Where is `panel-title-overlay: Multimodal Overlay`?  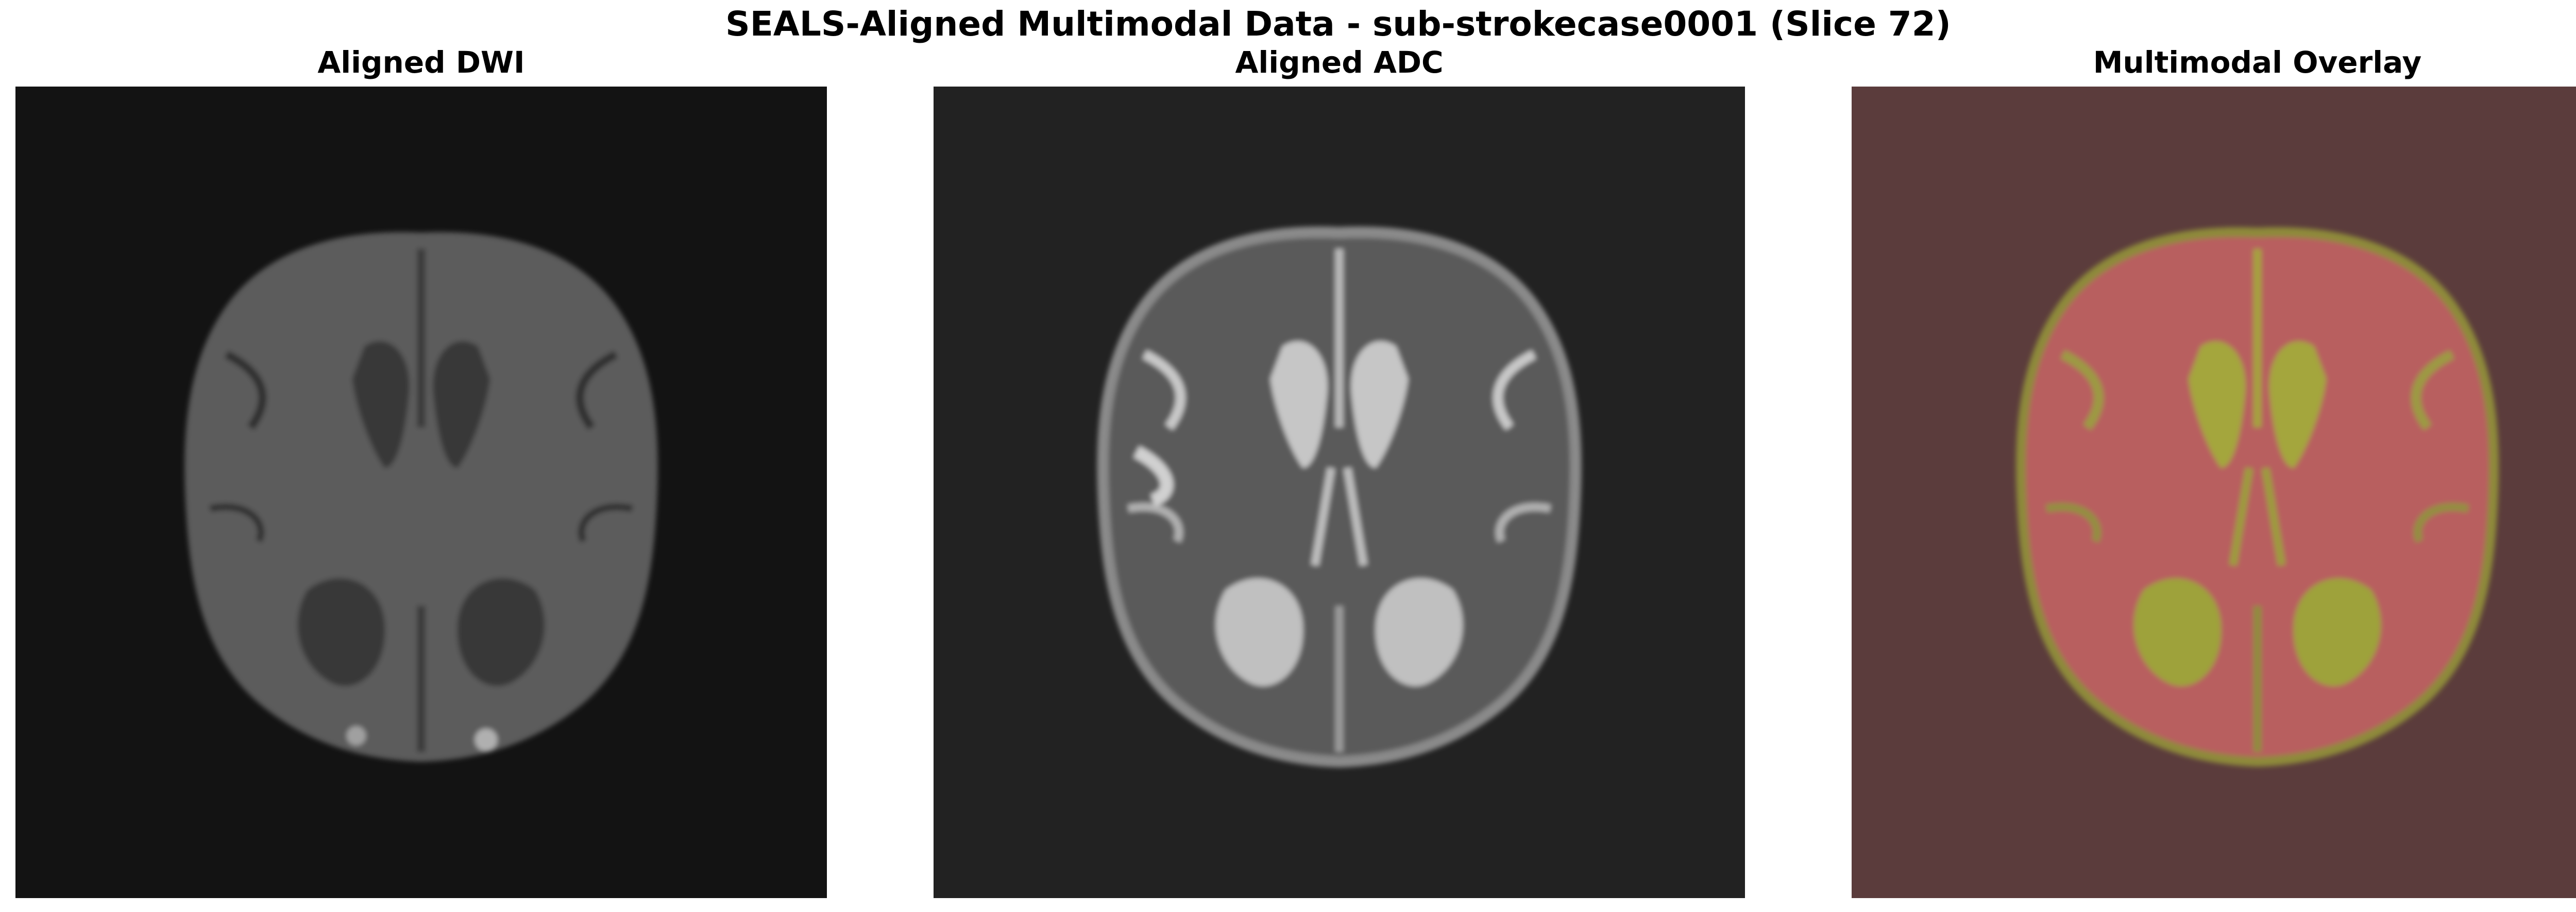 panel-title-overlay: Multimodal Overlay is located at coordinates (2257, 62).